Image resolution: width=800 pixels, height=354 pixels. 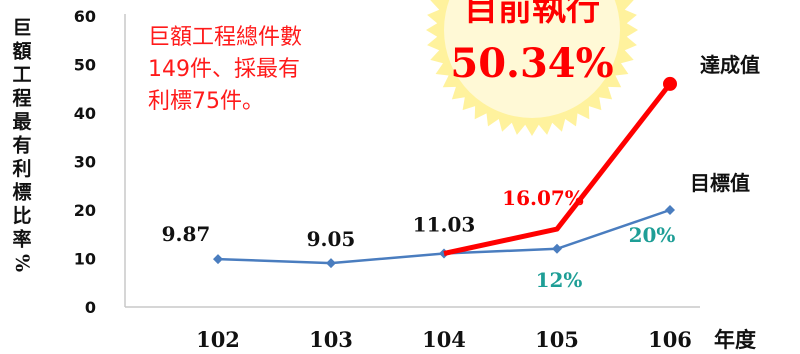 I want to click on y-axis-label-char: 率, so click(x=21, y=239).